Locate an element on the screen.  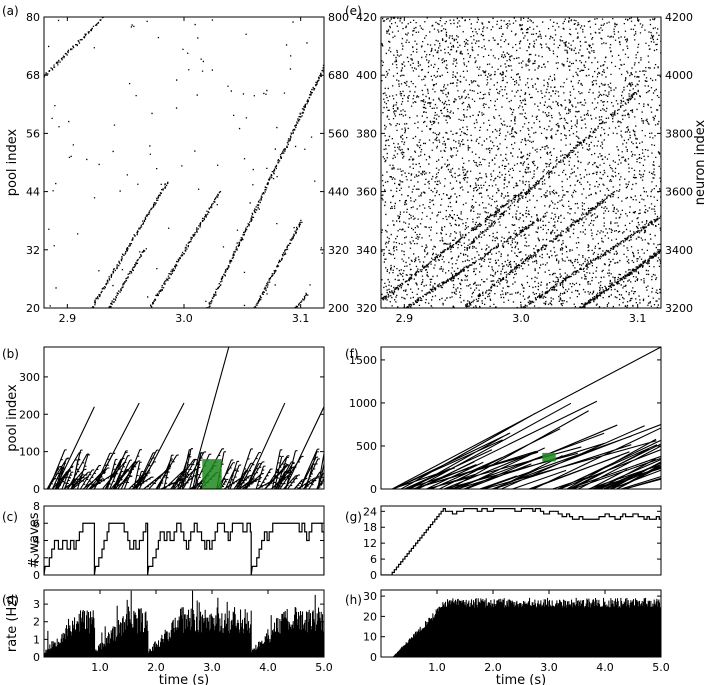
panel-f: 0 500 1000 1500(f) is located at coordinates (503, 421).